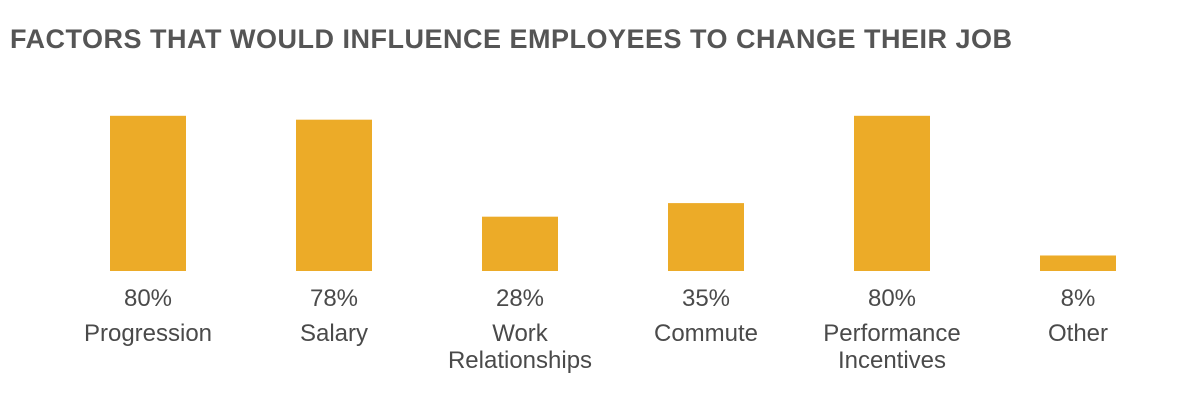 Image resolution: width=1200 pixels, height=417 pixels. Describe the element at coordinates (706, 333) in the screenshot. I see `category-label: Commute` at that location.